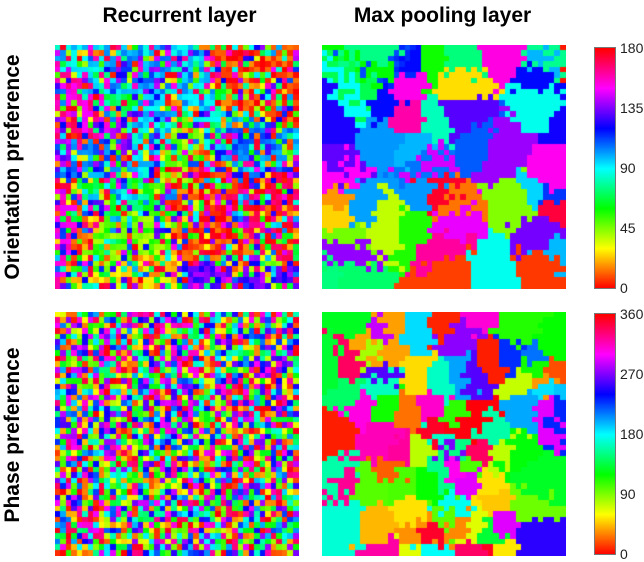 The image size is (644, 562). Describe the element at coordinates (179, 15) in the screenshot. I see `column-title-recurrent-layer: Recurrent layer` at that location.